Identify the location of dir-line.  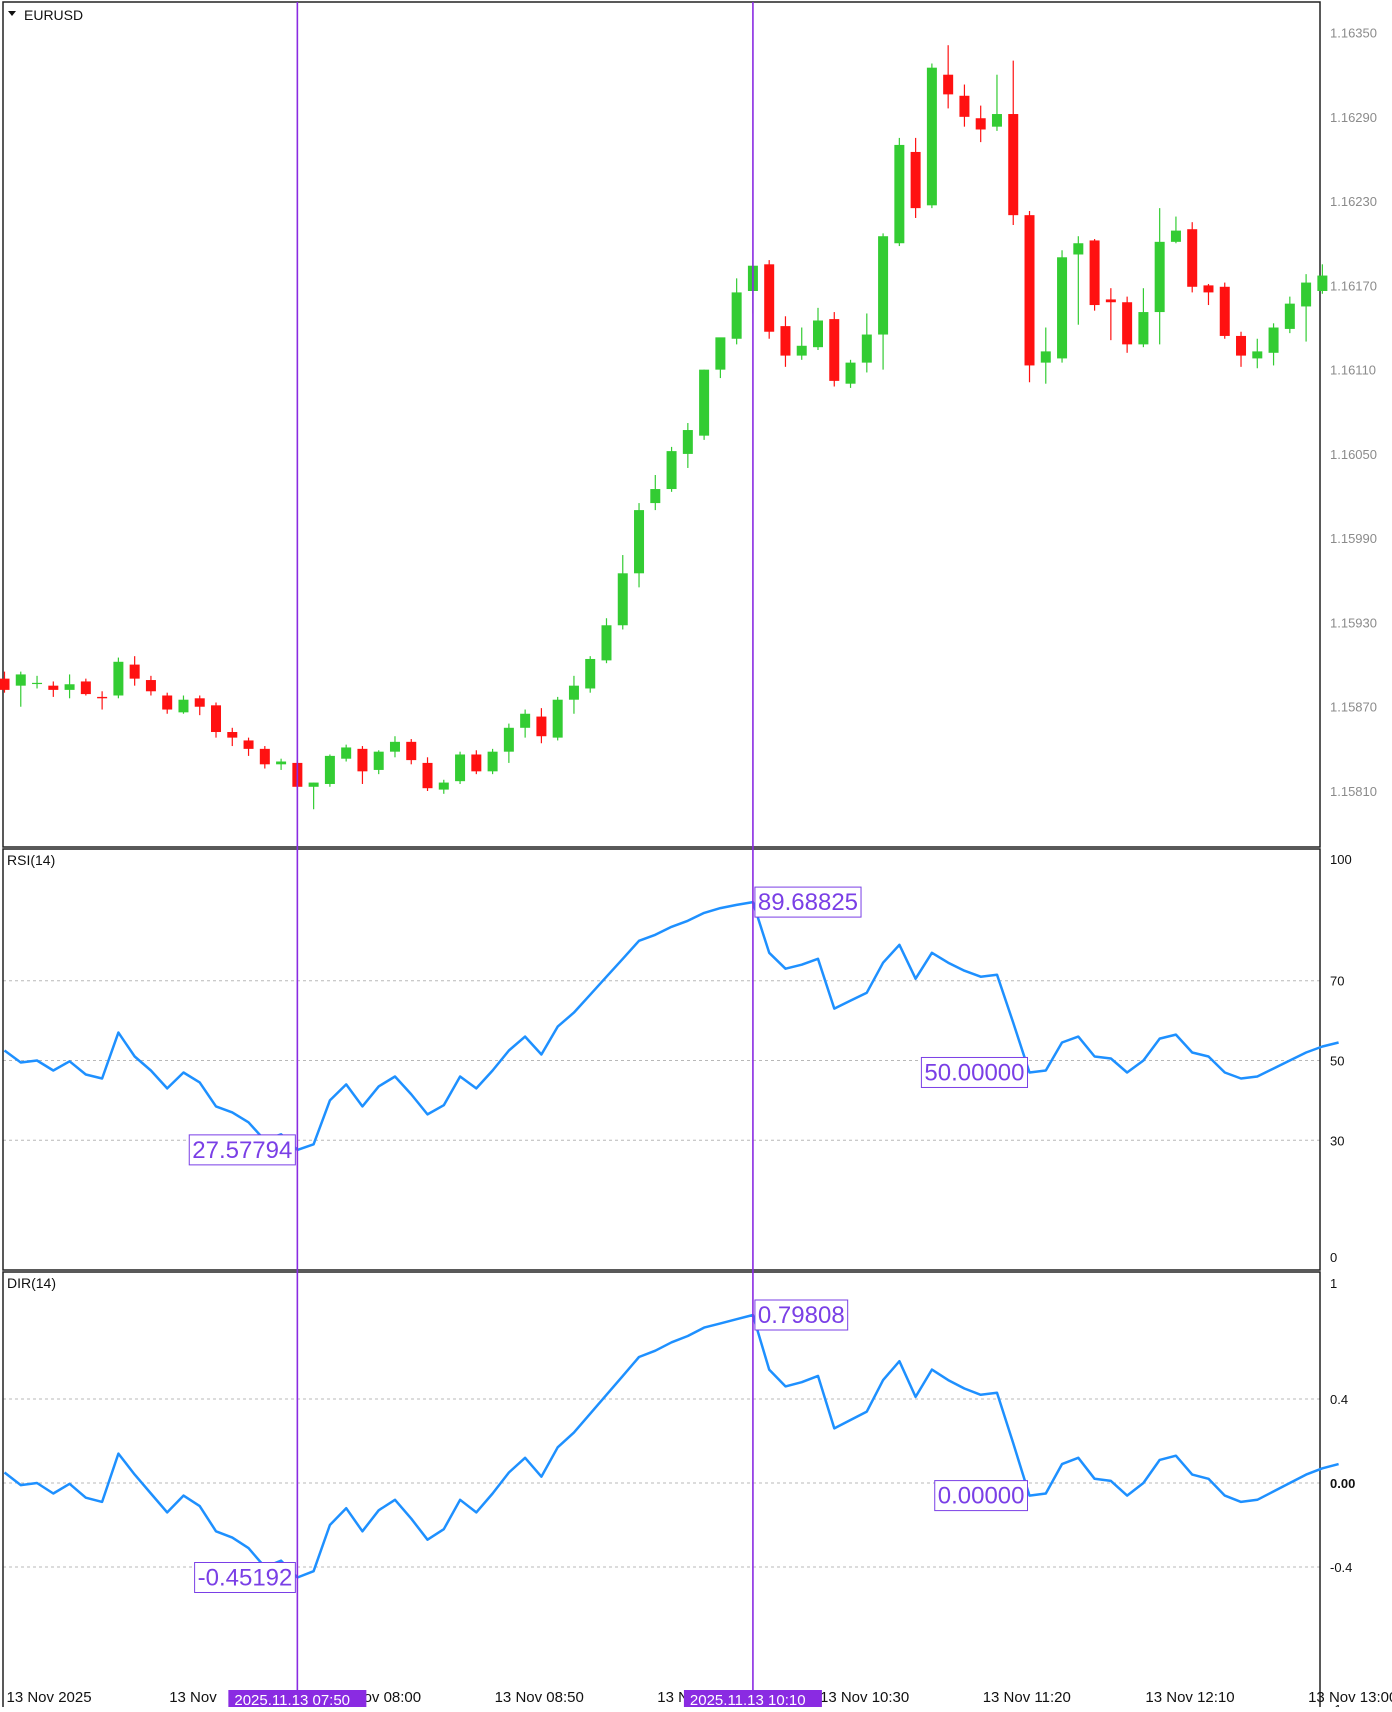
(672, 1446).